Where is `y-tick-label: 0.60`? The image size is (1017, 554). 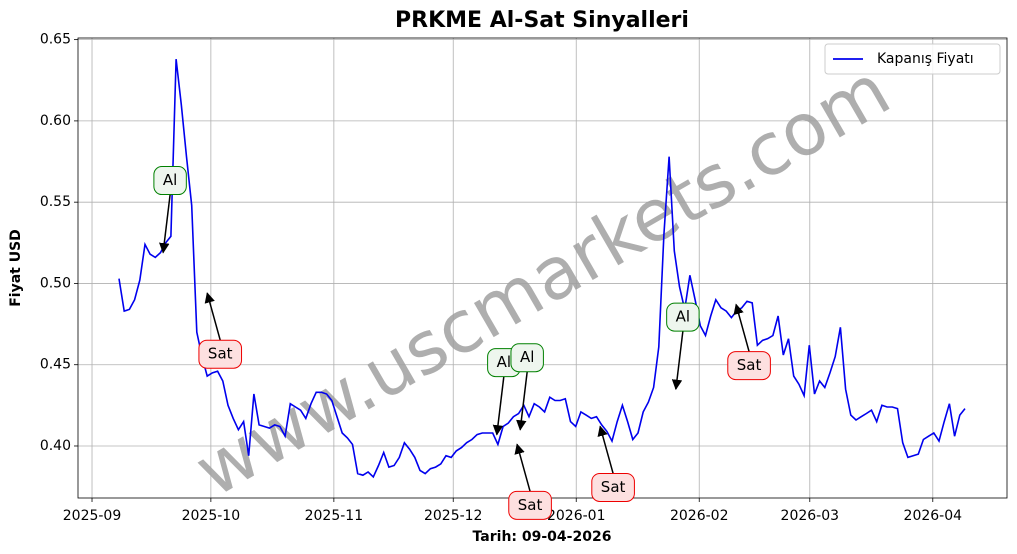
y-tick-label: 0.60 is located at coordinates (55, 121).